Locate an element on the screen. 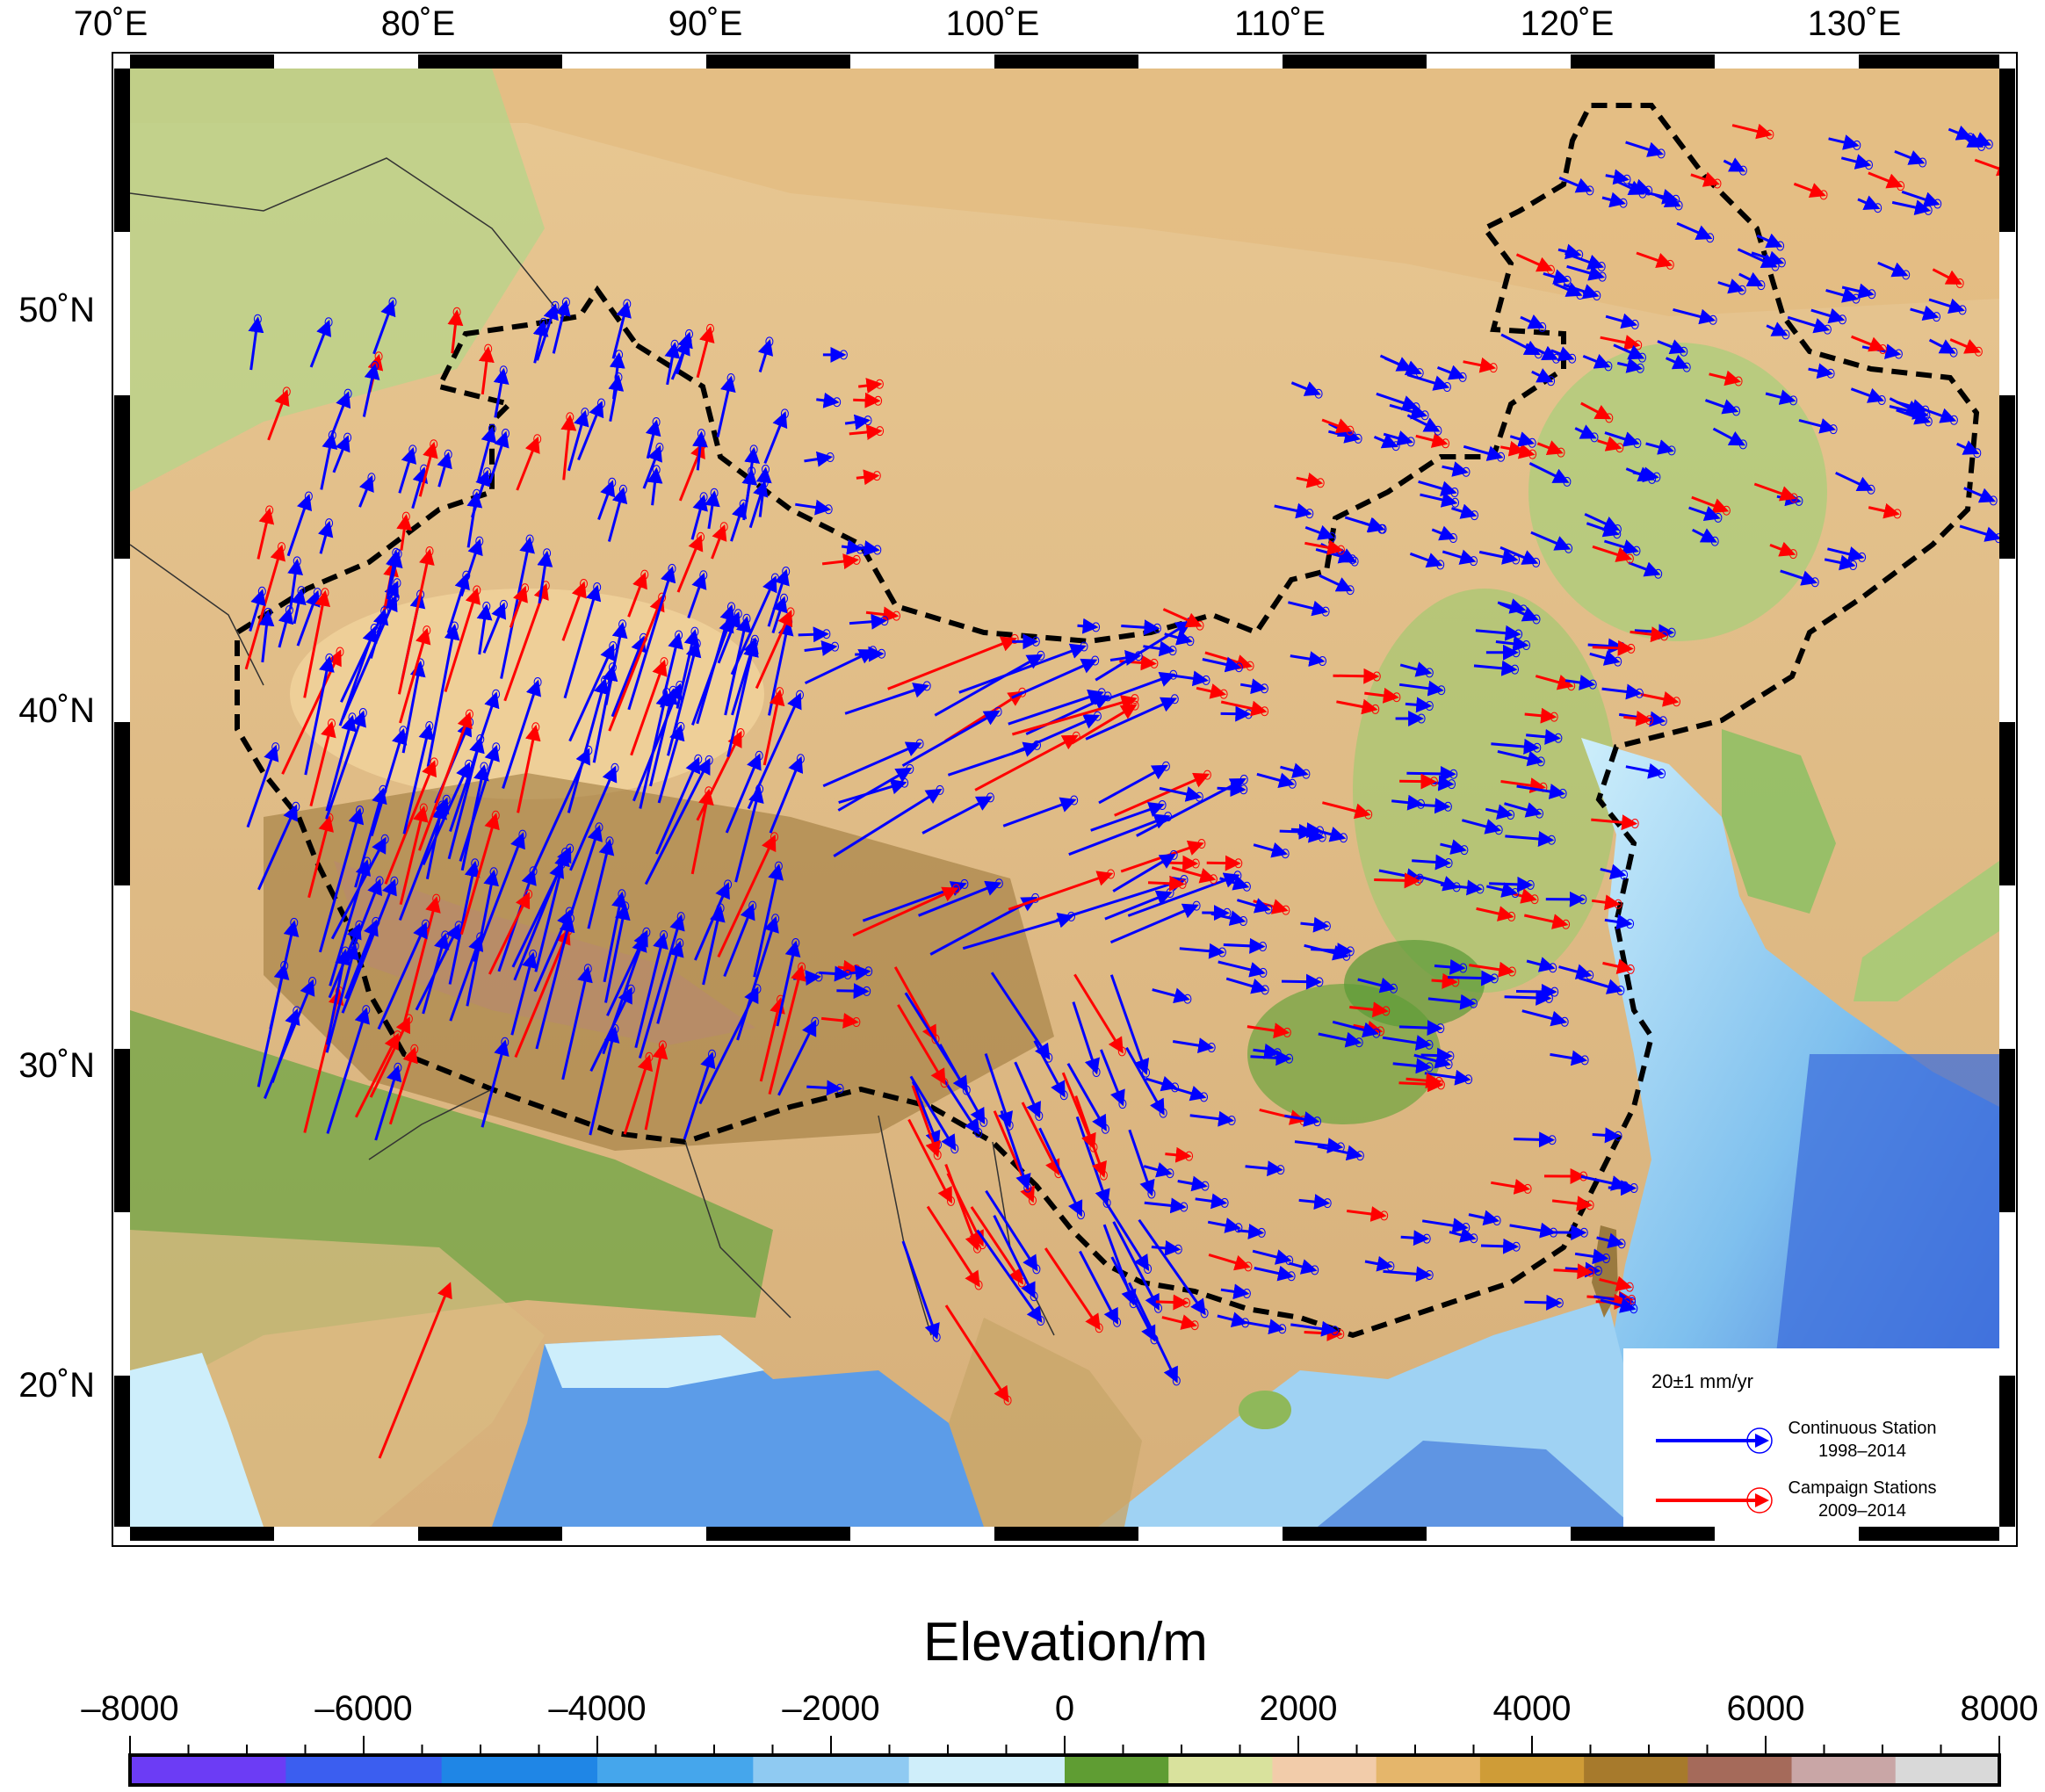 Image resolution: width=2045 pixels, height=1792 pixels. colorbar-fill is located at coordinates (1065, 1770).